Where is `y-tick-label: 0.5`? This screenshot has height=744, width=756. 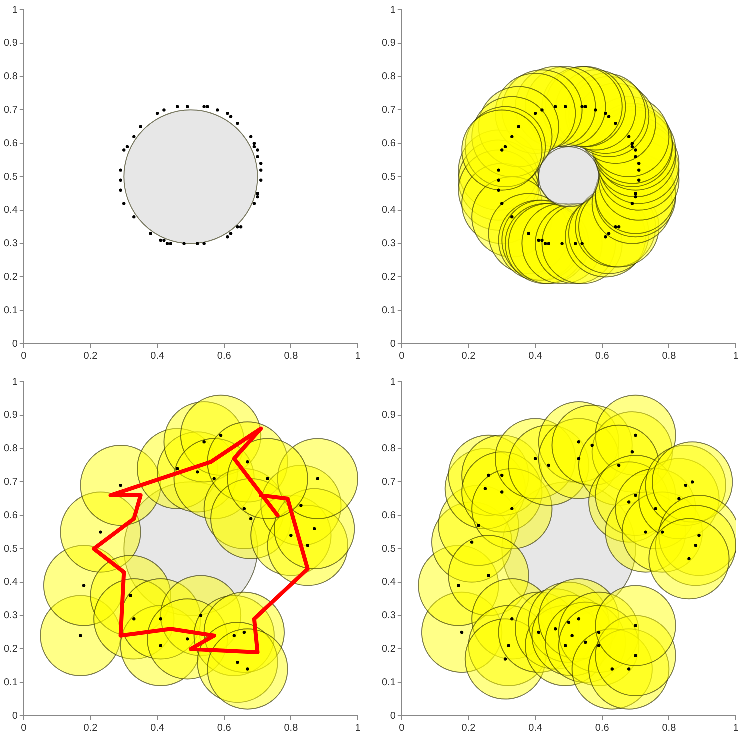 y-tick-label: 0.5 is located at coordinates (11, 549).